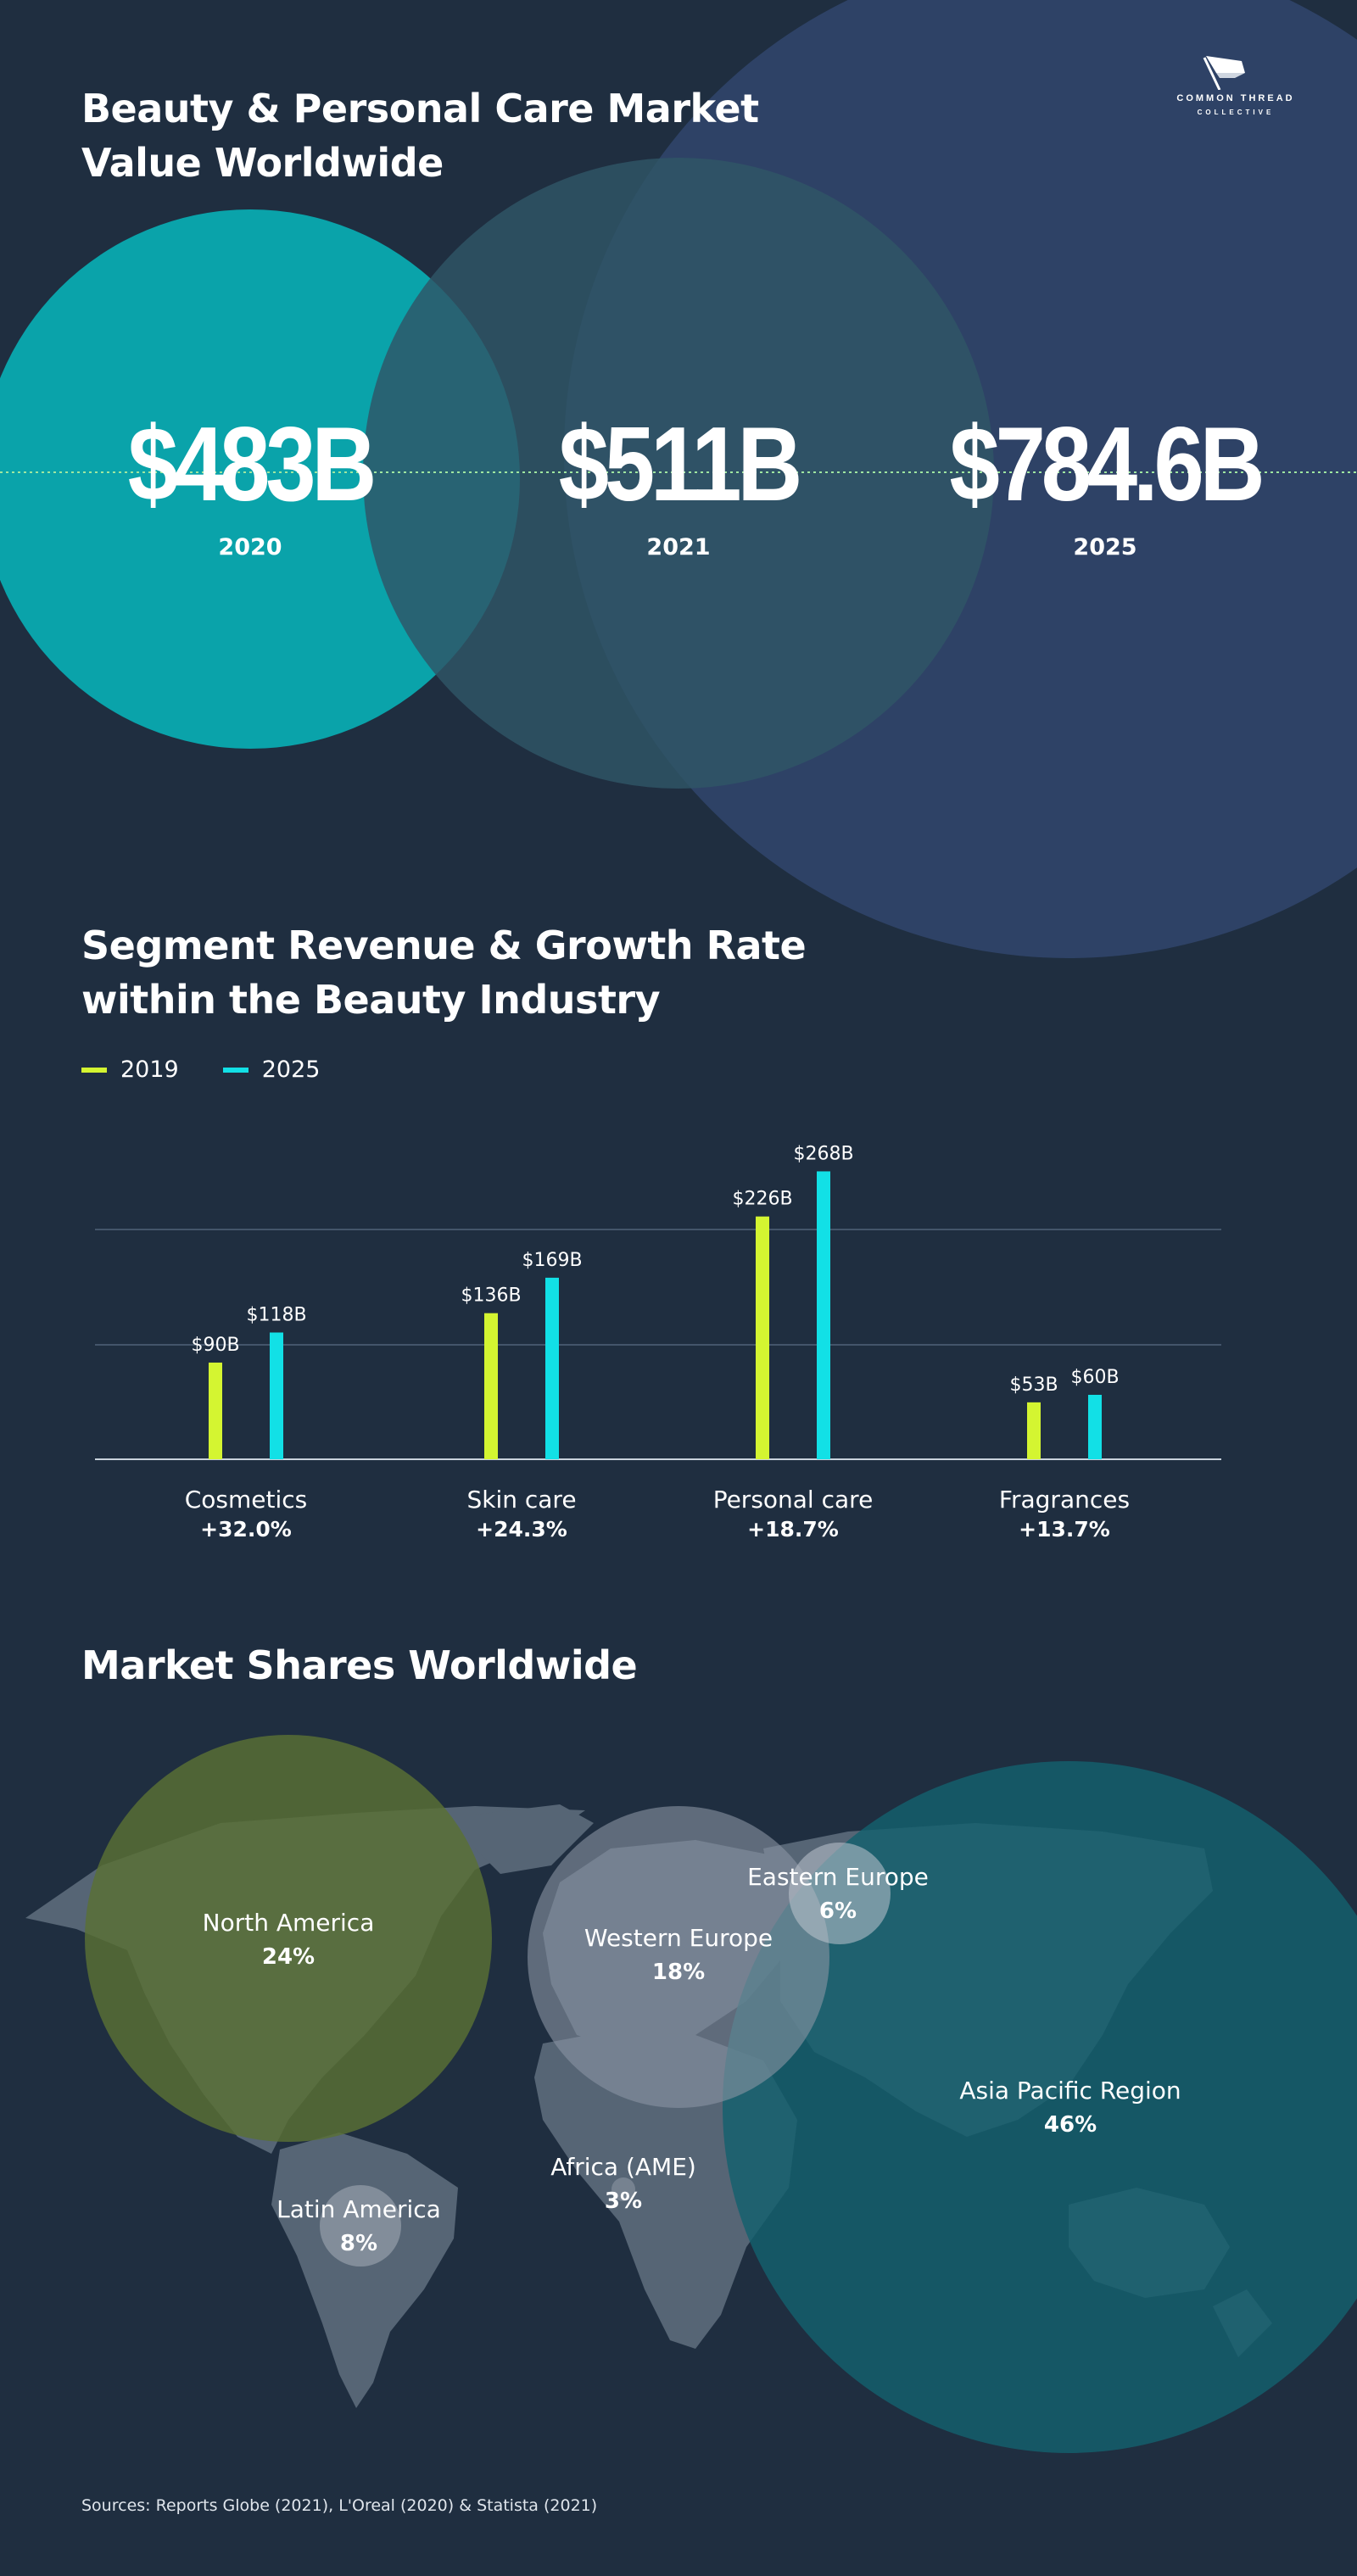 Image resolution: width=1357 pixels, height=2576 pixels. Describe the element at coordinates (837, 1911) in the screenshot. I see `region-share: 6%` at that location.